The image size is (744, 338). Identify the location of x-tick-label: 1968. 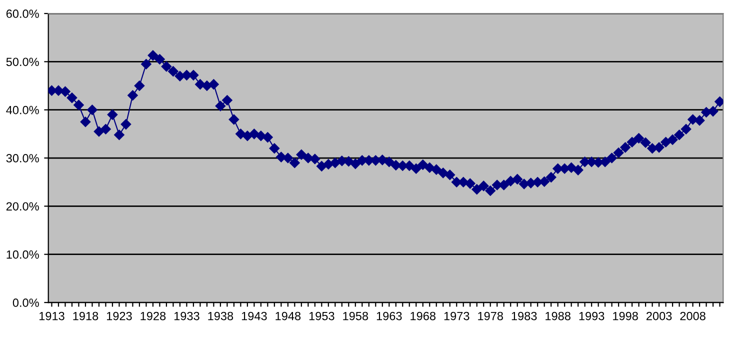
(423, 316).